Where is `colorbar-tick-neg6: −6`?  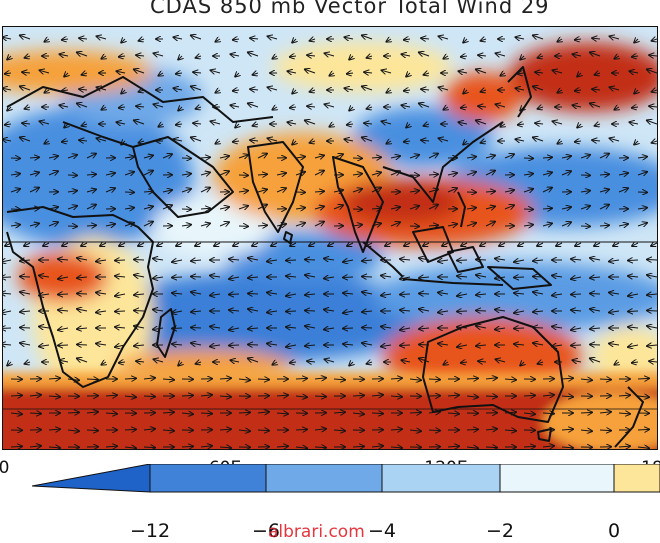
colorbar-tick-neg6: −6 is located at coordinates (266, 531).